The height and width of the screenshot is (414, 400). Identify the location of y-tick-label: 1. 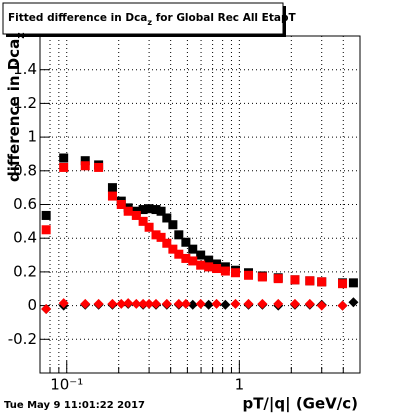
(32, 137).